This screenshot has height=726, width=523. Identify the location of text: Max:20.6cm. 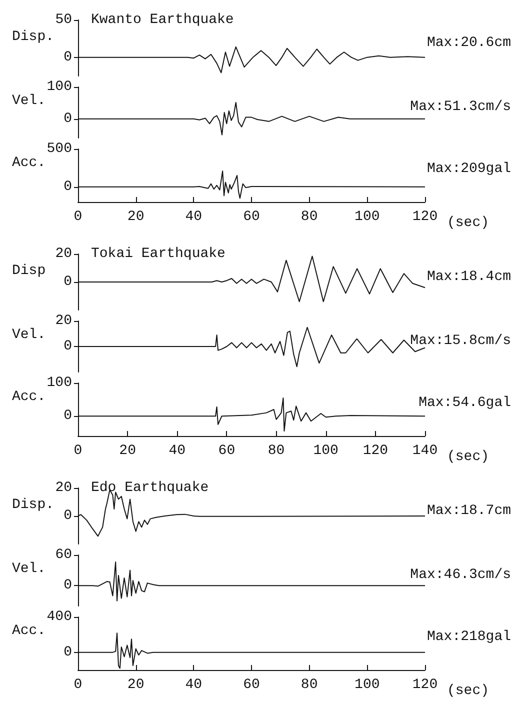
(468, 43).